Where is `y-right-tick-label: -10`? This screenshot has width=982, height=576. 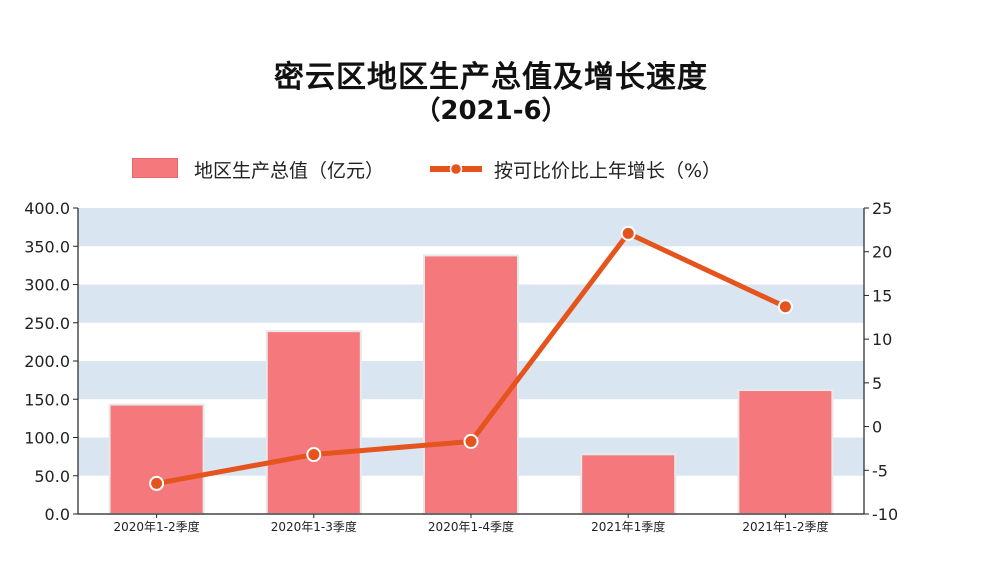 y-right-tick-label: -10 is located at coordinates (885, 514).